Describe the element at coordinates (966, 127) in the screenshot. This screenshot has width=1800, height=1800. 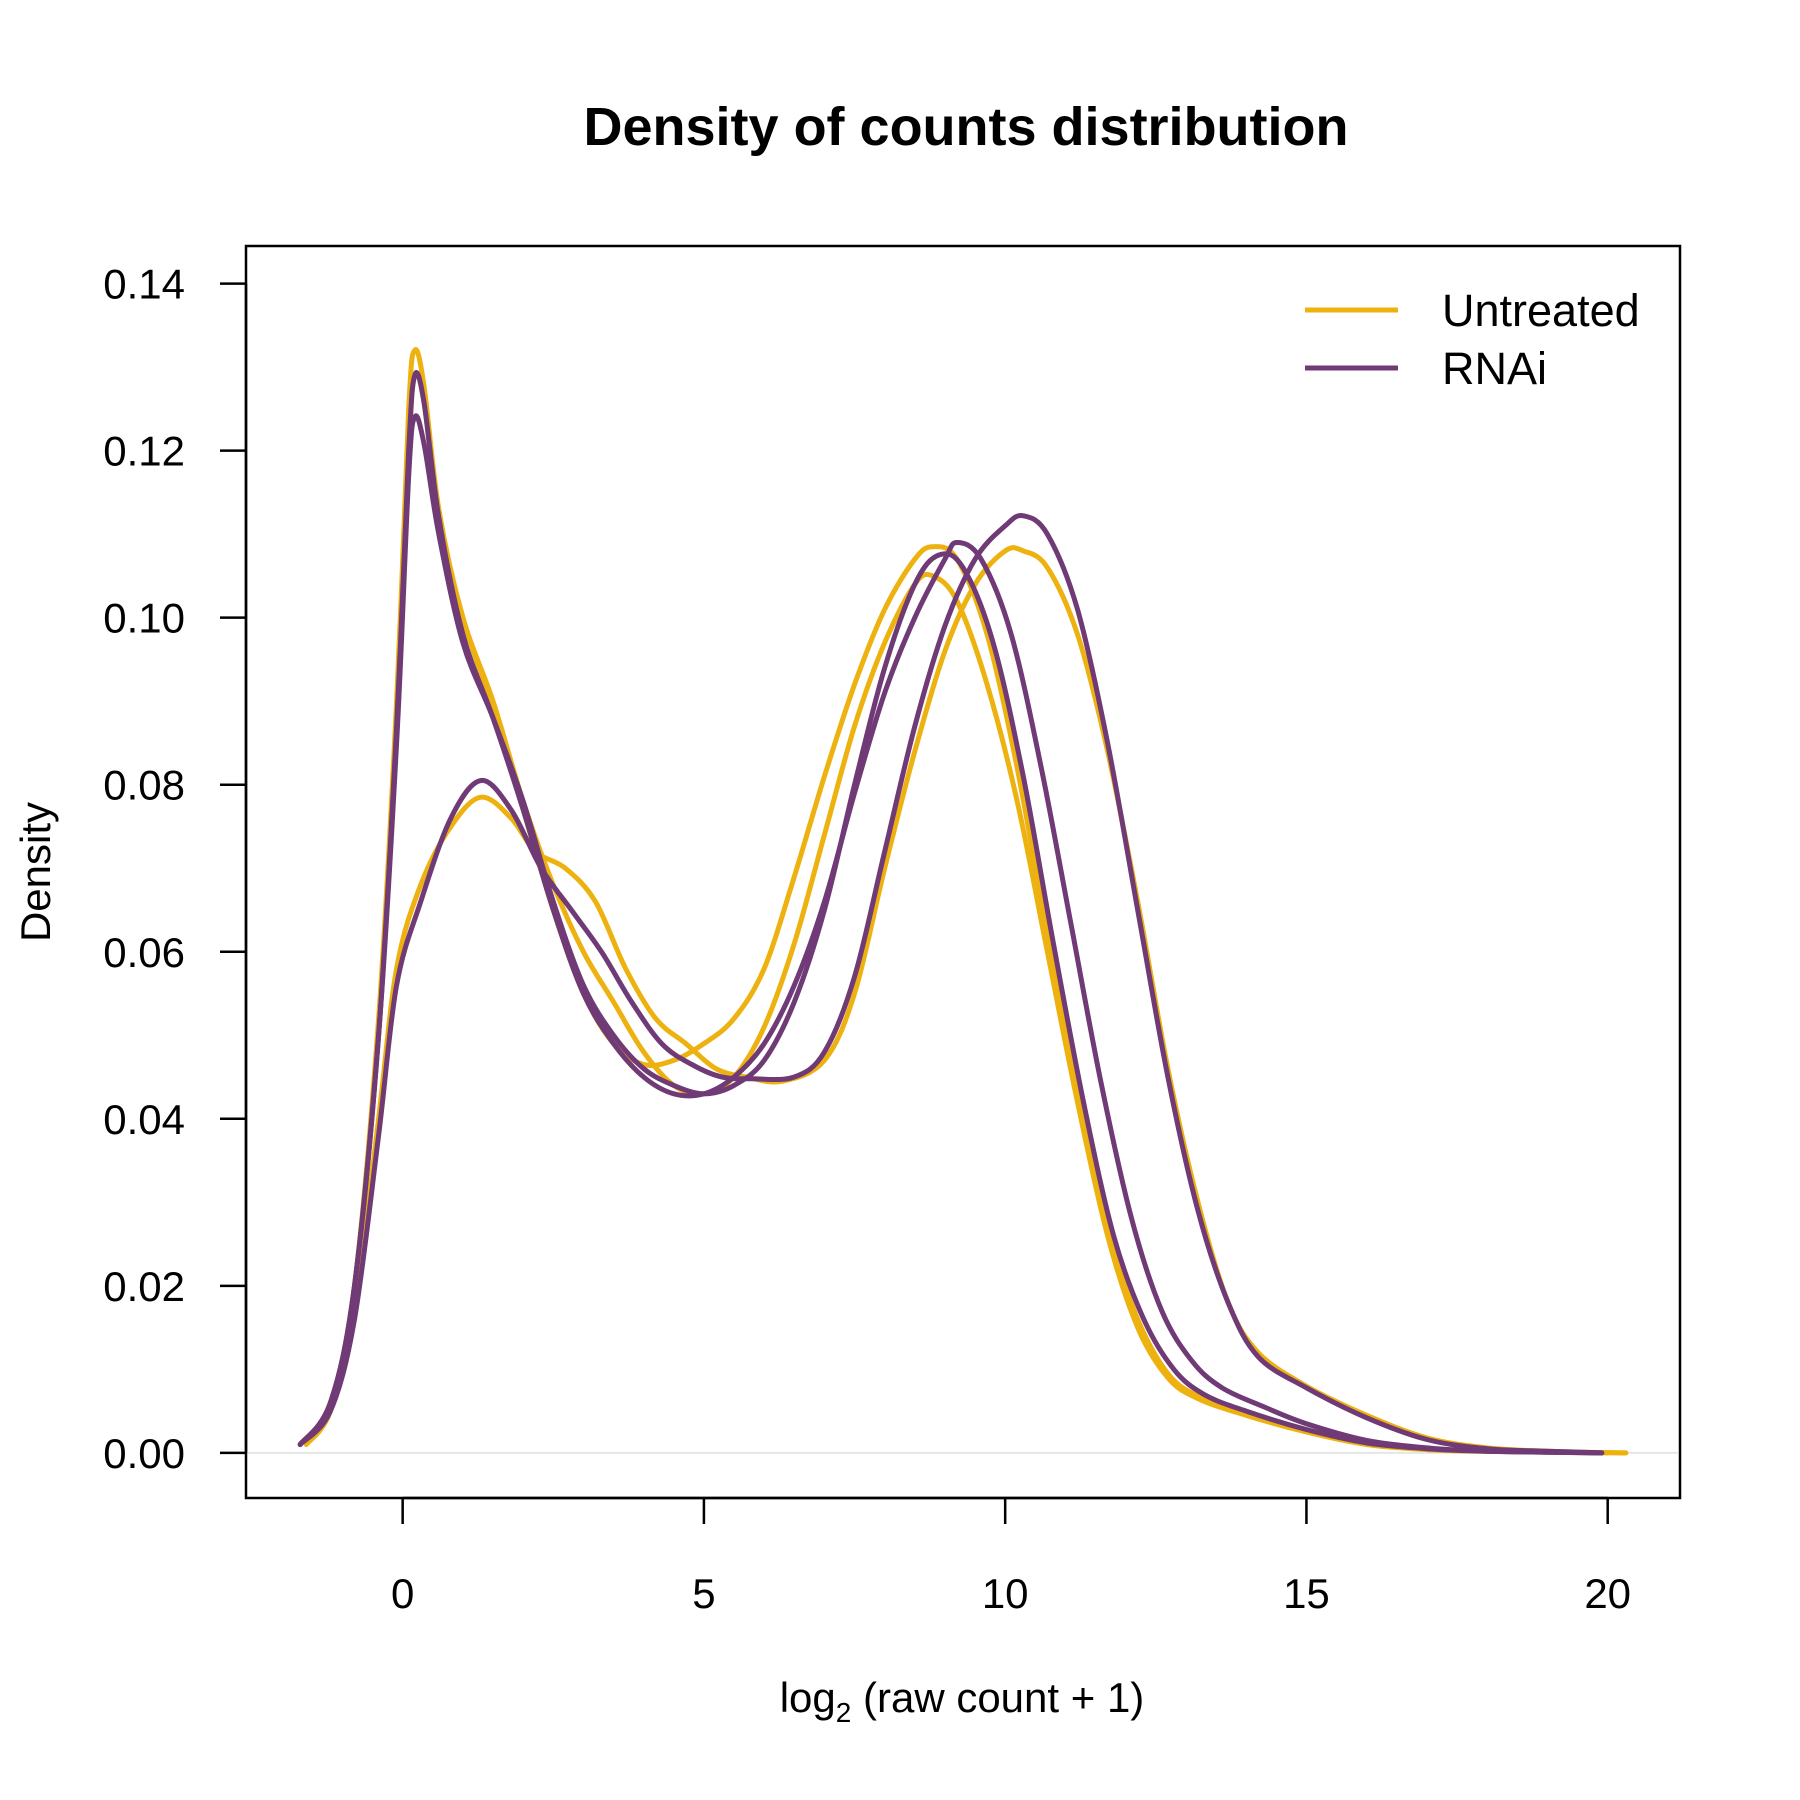
I see `chart-title: Density of counts distribution` at that location.